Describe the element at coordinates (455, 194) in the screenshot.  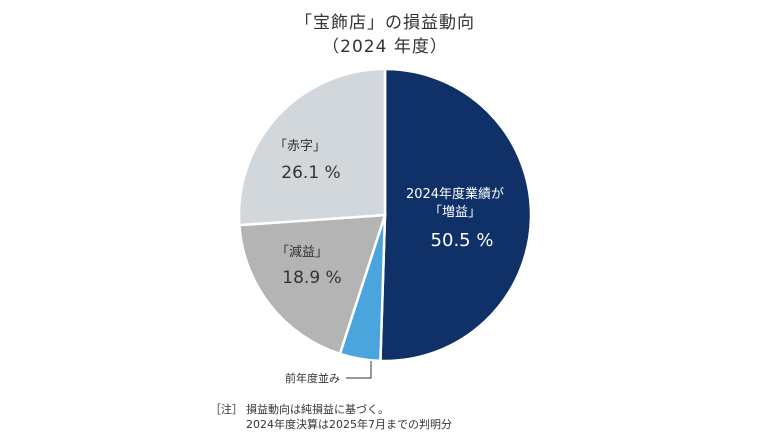
I see `slice-label-zoueki-line1: 2024年度業績が` at that location.